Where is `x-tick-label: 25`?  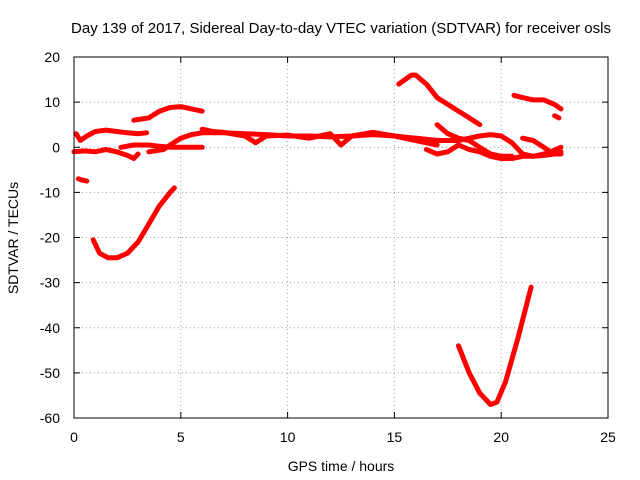 x-tick-label: 25 is located at coordinates (608, 437).